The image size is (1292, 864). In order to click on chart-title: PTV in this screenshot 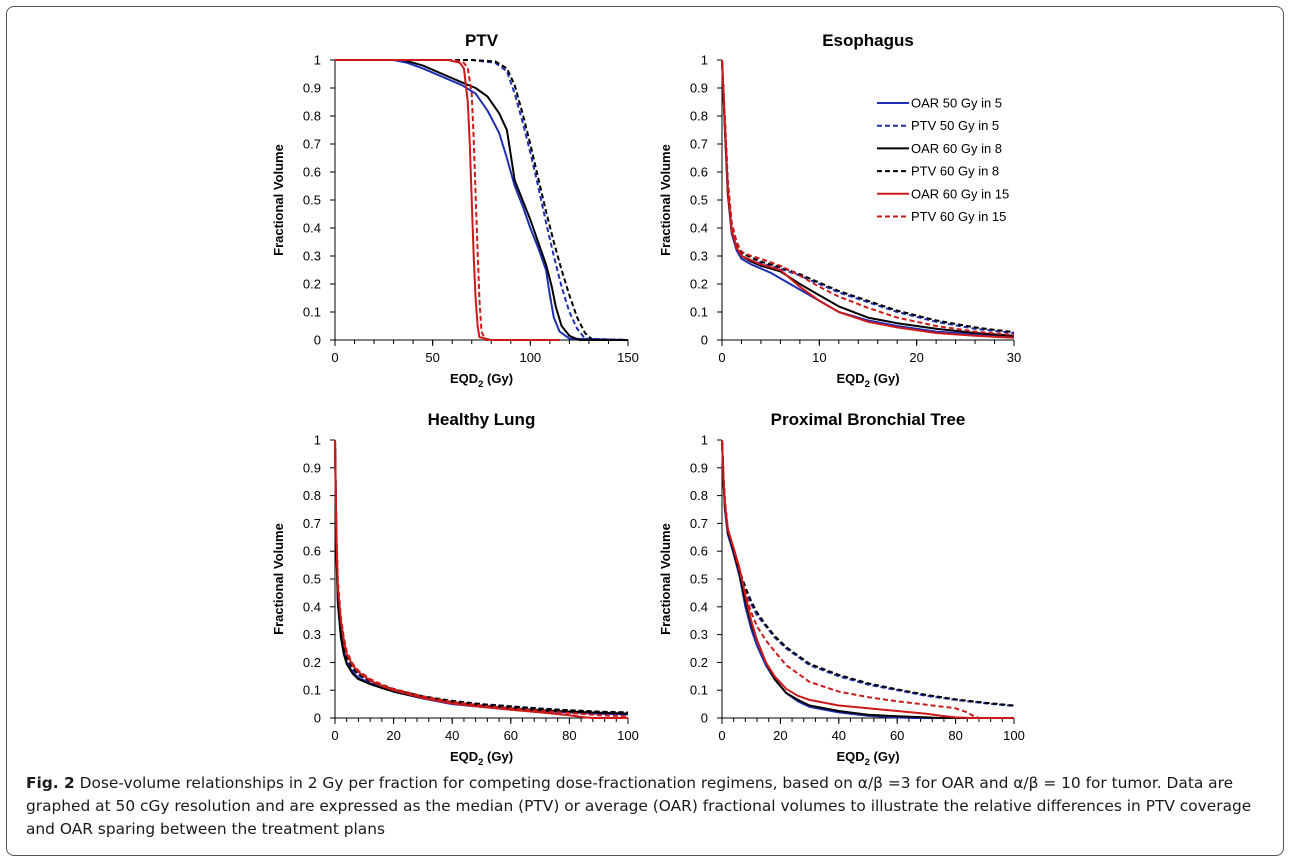, I will do `click(482, 40)`.